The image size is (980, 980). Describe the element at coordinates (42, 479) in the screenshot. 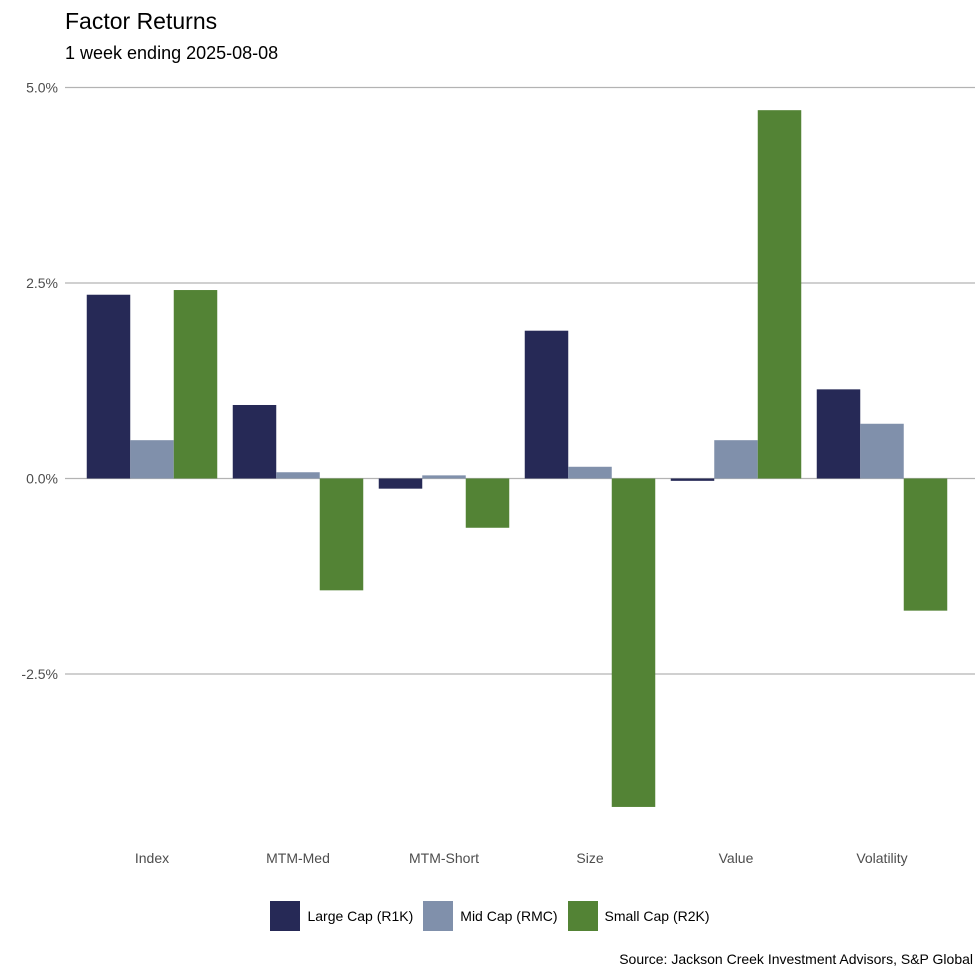

I see `y-tick-label: 0.0%` at that location.